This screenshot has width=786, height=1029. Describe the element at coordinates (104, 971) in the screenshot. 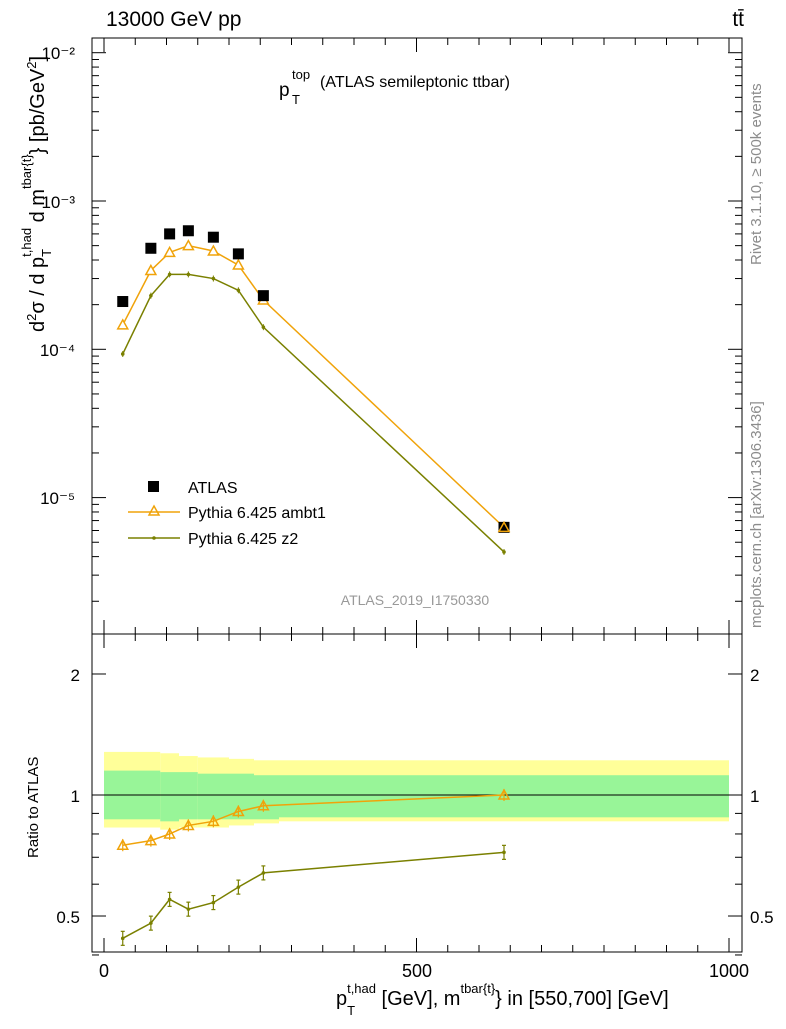

I see `x-tick-label-0: 0` at that location.